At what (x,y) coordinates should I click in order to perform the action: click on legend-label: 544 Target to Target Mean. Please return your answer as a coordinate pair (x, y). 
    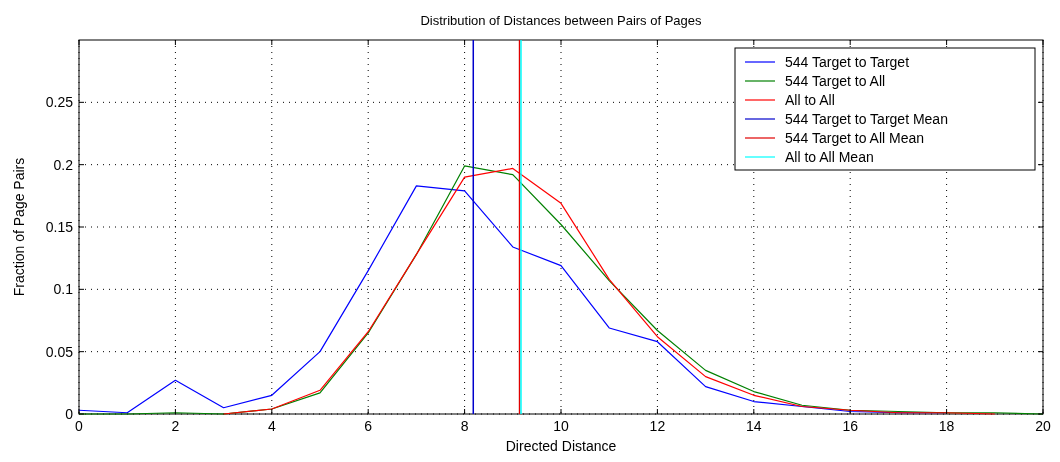
    Looking at the image, I should click on (866, 118).